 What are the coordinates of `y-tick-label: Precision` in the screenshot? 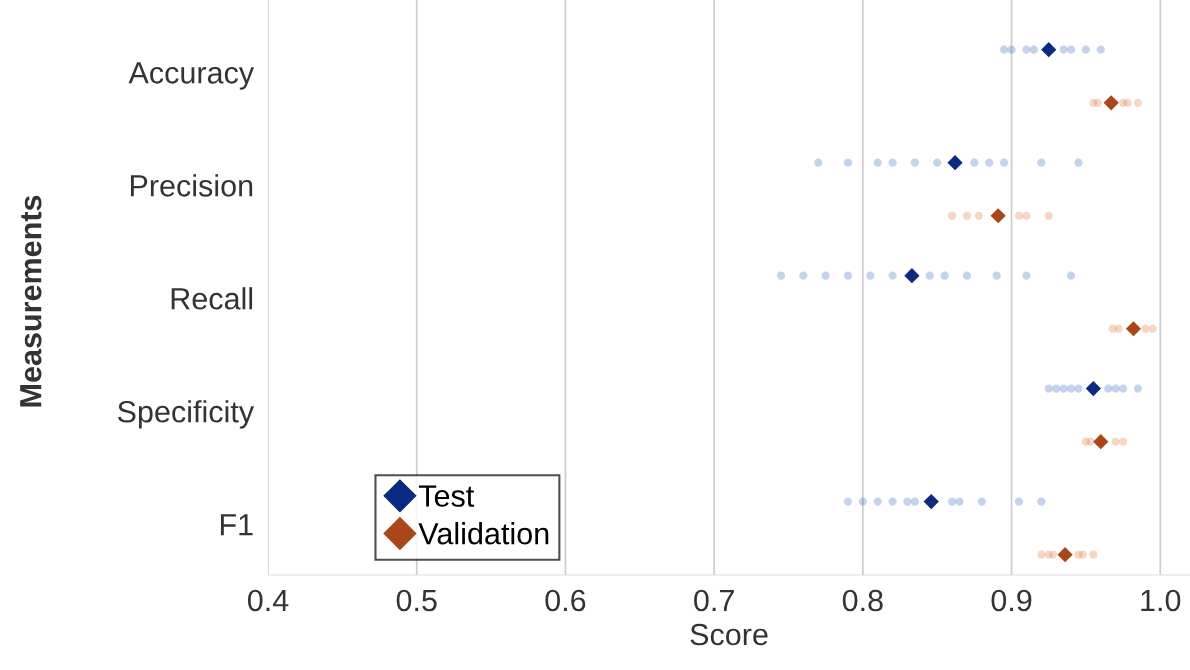 It's located at (191, 185).